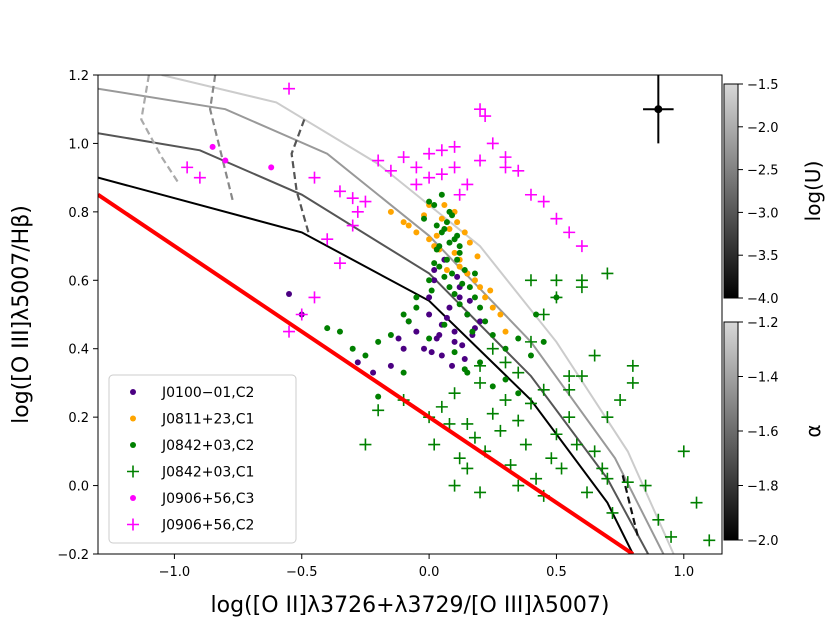  Describe the element at coordinates (21, 314) in the screenshot. I see `y-axis-label: log([O III]λ5007/Hβ)` at that location.